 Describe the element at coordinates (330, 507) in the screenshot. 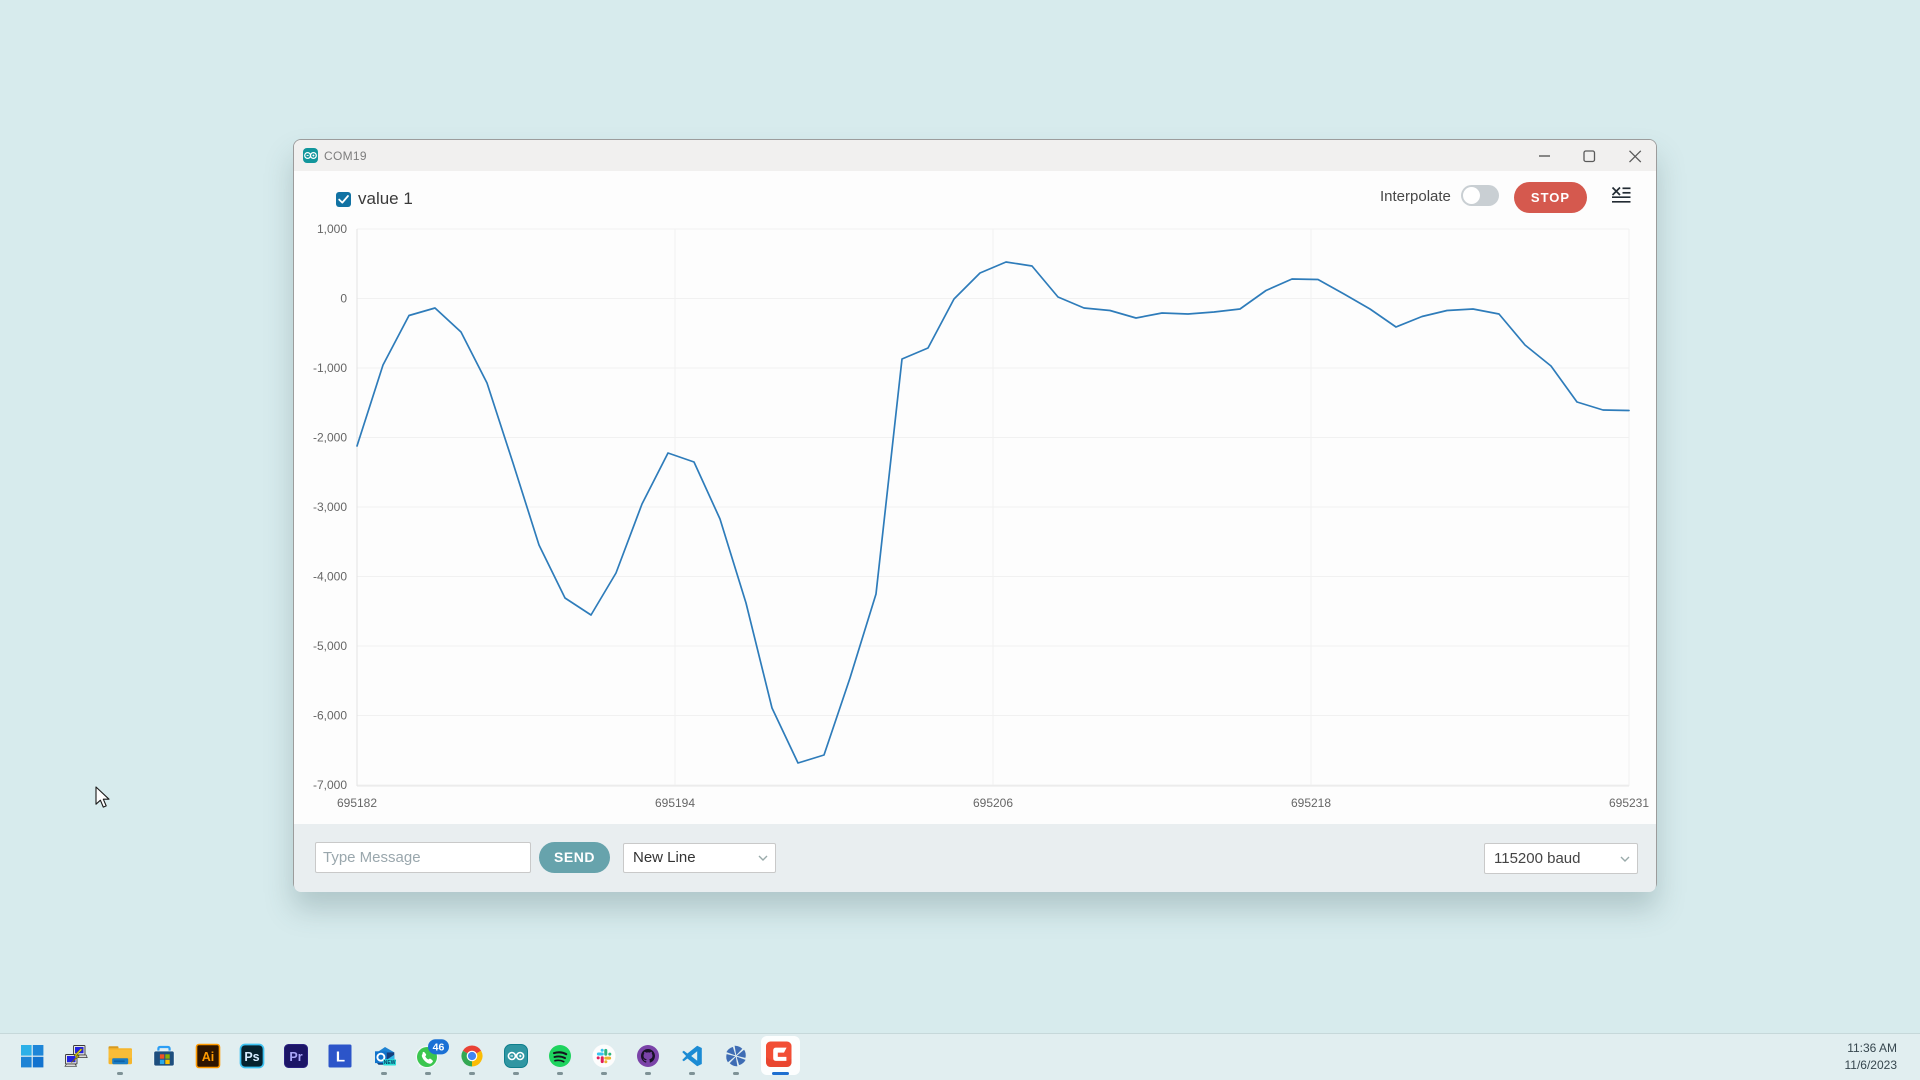

I see `svg-text: -3,000` at that location.